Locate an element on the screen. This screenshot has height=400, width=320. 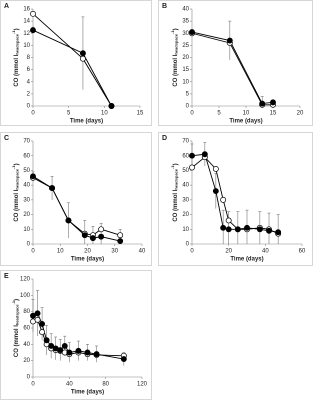
panel-label: C is located at coordinates (6, 138).